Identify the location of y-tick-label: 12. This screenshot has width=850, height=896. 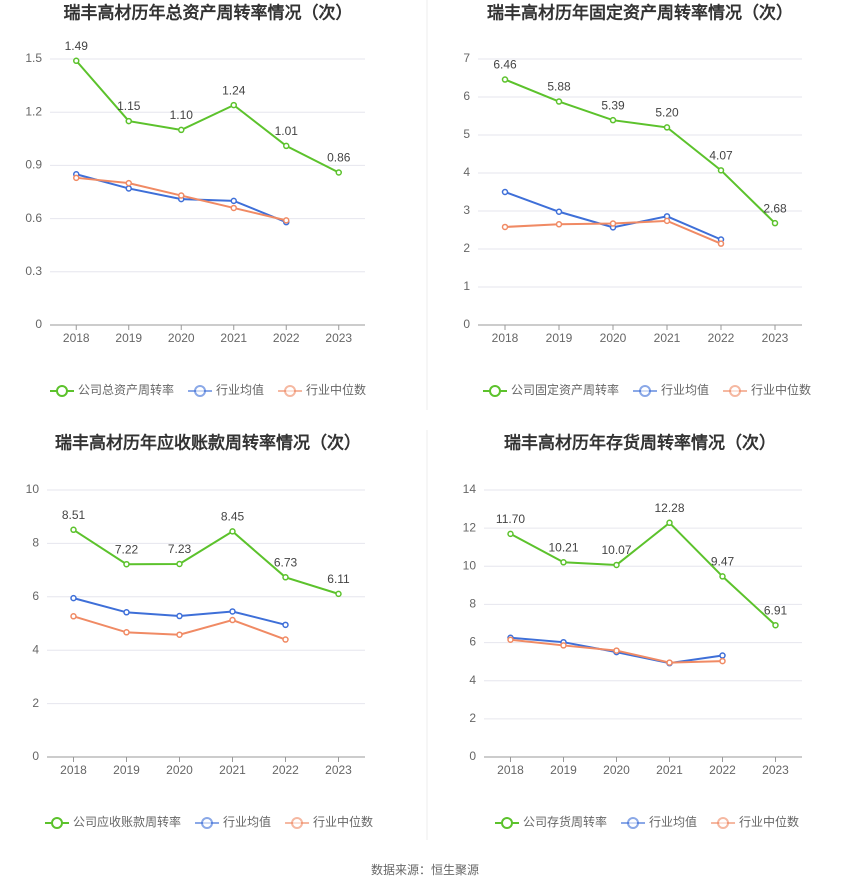
(470, 527).